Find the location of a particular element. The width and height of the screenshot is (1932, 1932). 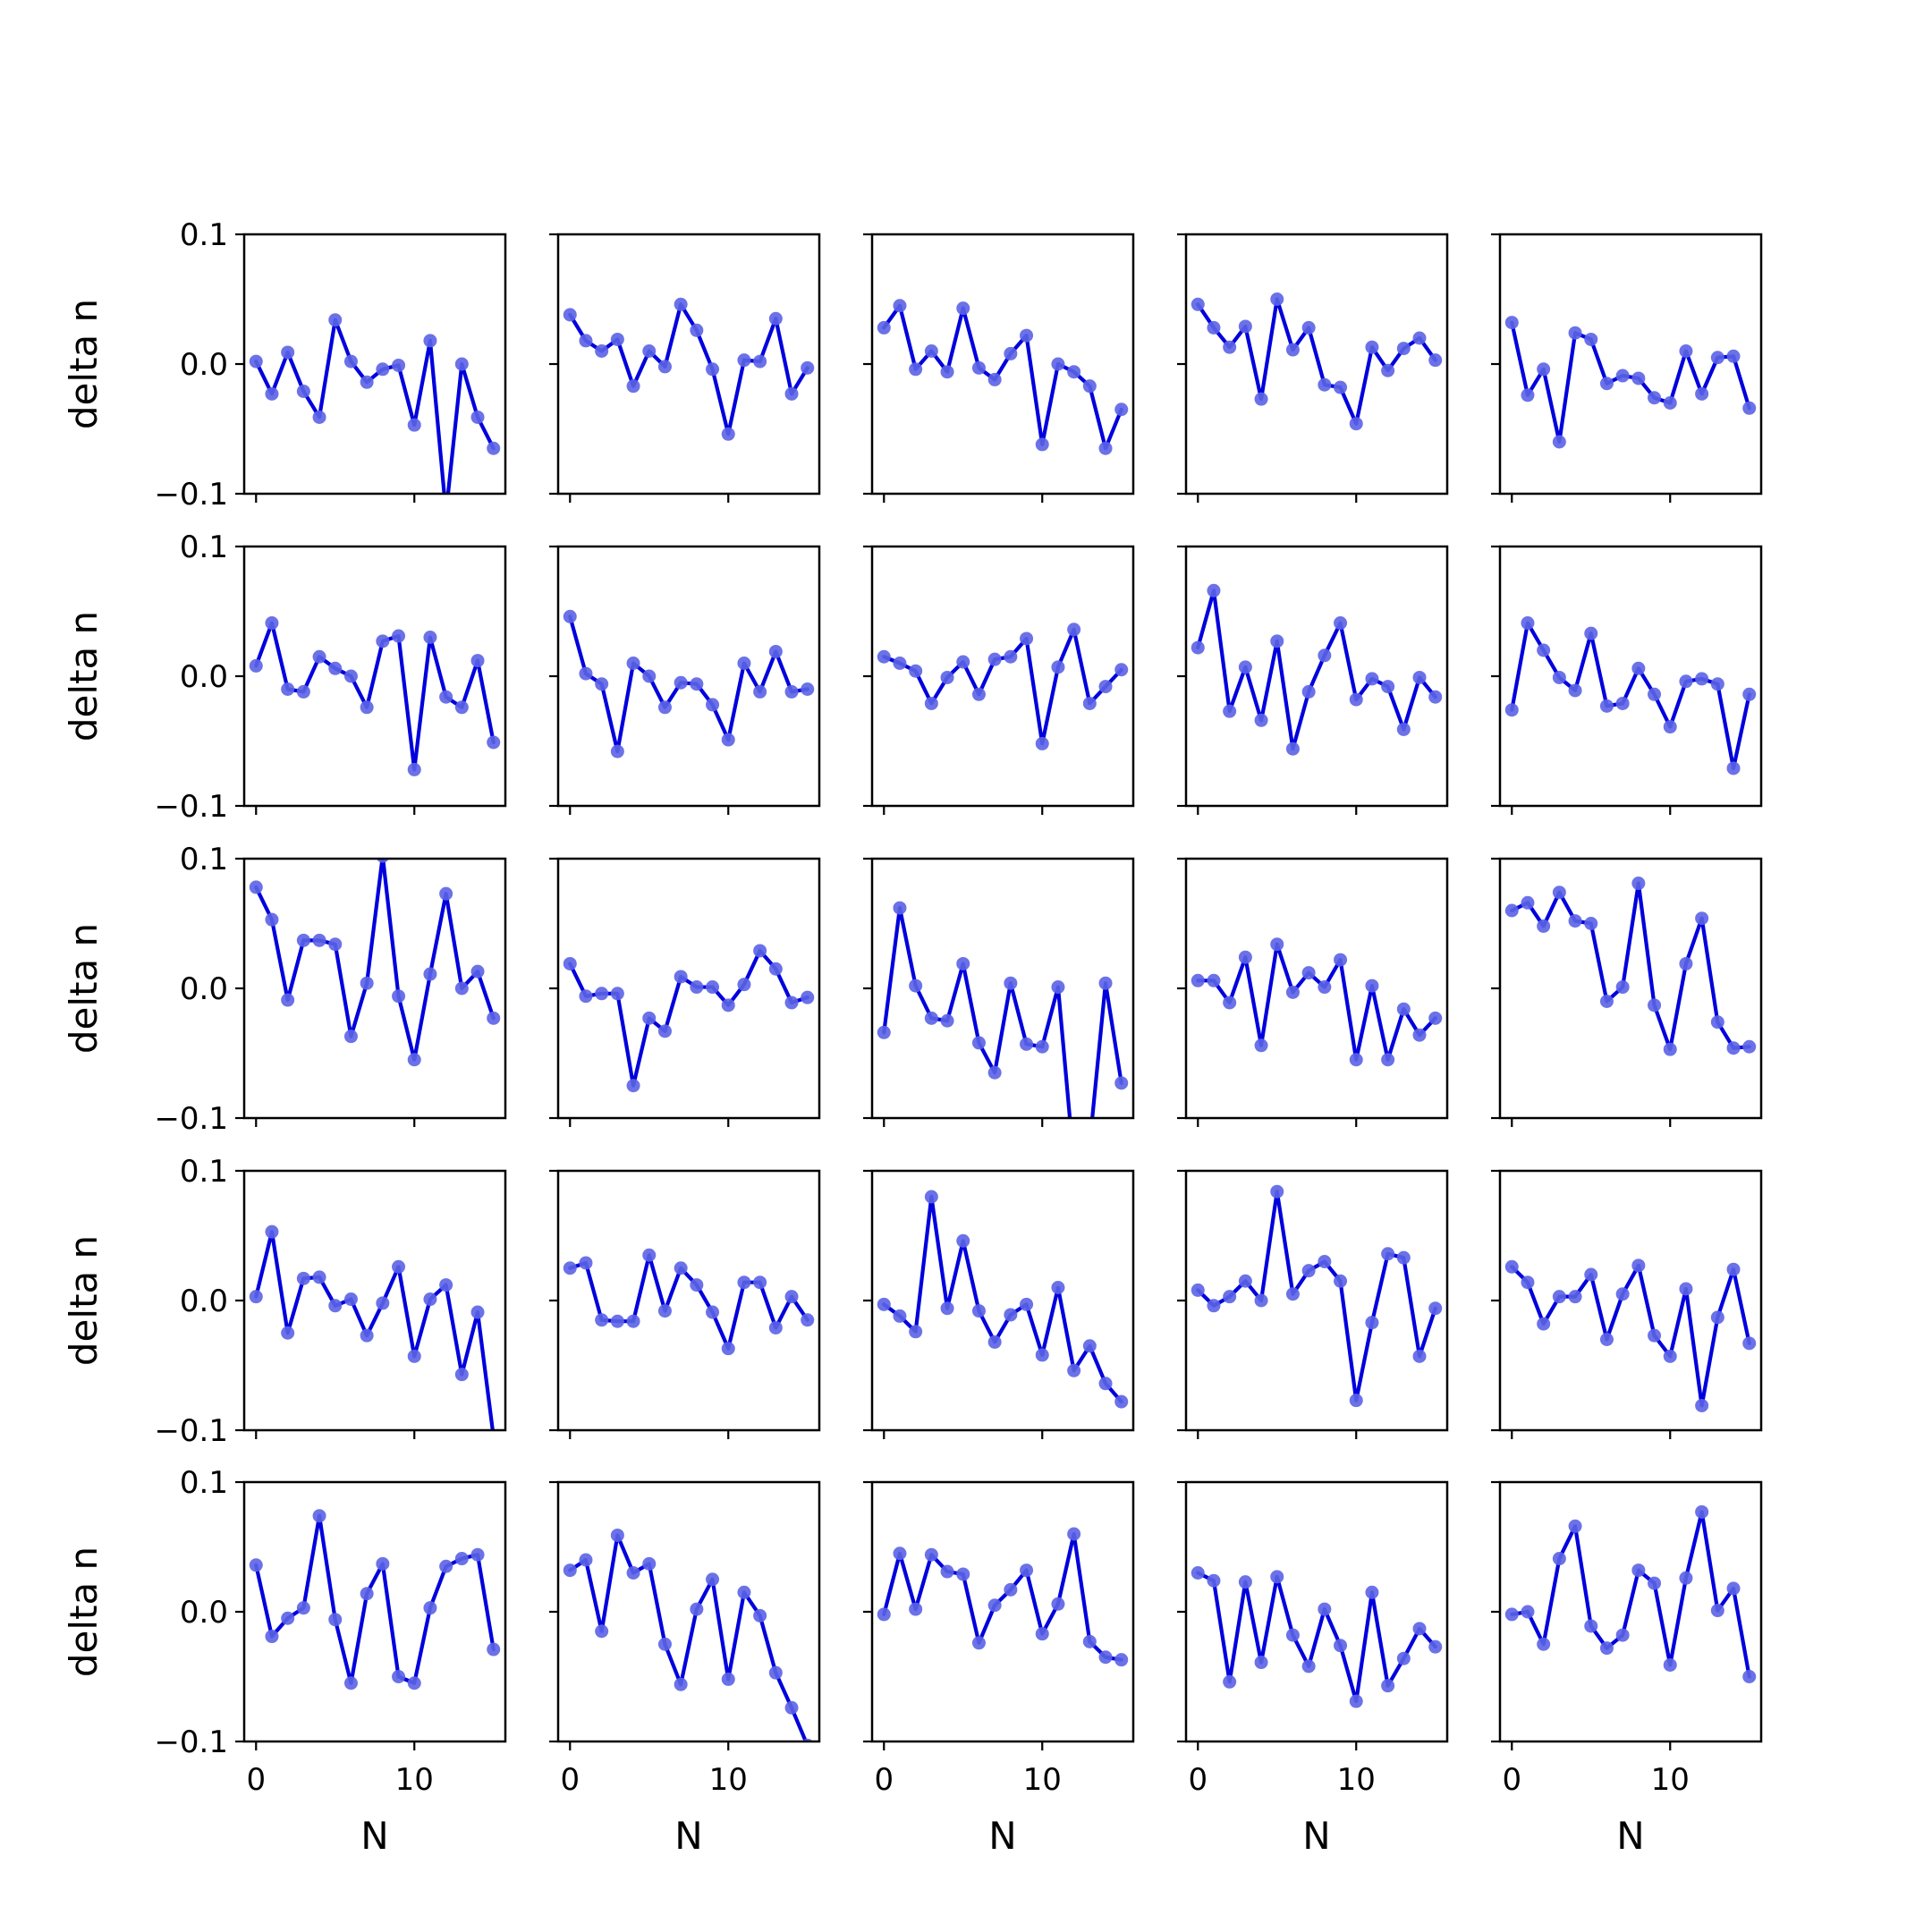

subplot-r2-c4 is located at coordinates (1313, 680).